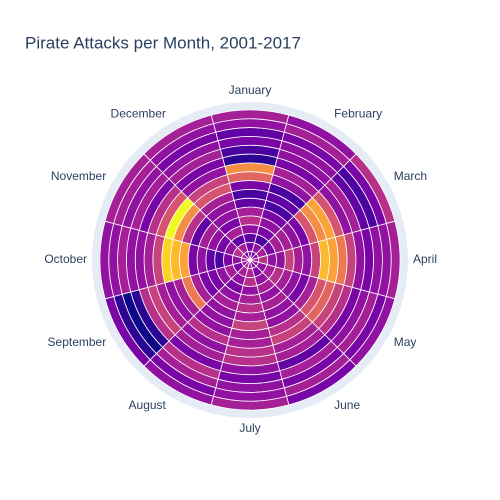  What do you see at coordinates (425, 259) in the screenshot?
I see `angular-tick-label: April` at bounding box center [425, 259].